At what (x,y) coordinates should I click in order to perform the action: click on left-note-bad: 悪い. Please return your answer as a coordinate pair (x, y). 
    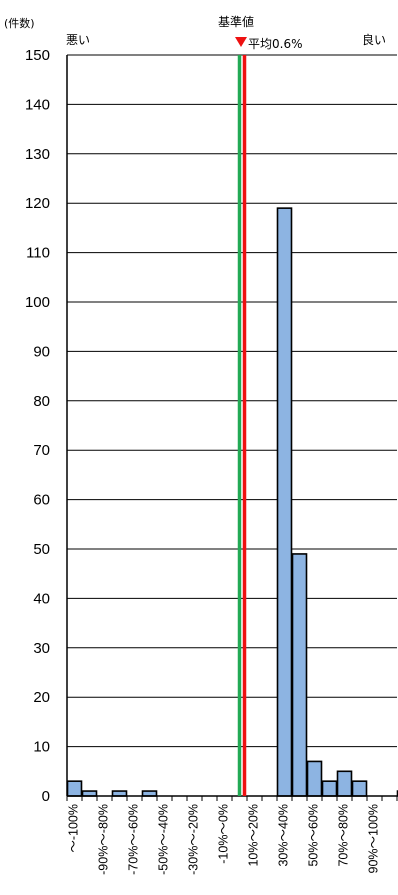
    Looking at the image, I should click on (78, 40).